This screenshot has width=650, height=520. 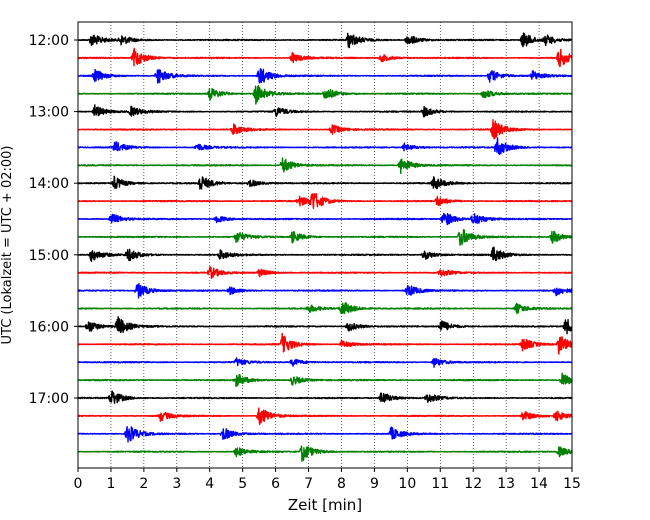 I want to click on y-tick-label: 13:00, so click(x=49, y=113).